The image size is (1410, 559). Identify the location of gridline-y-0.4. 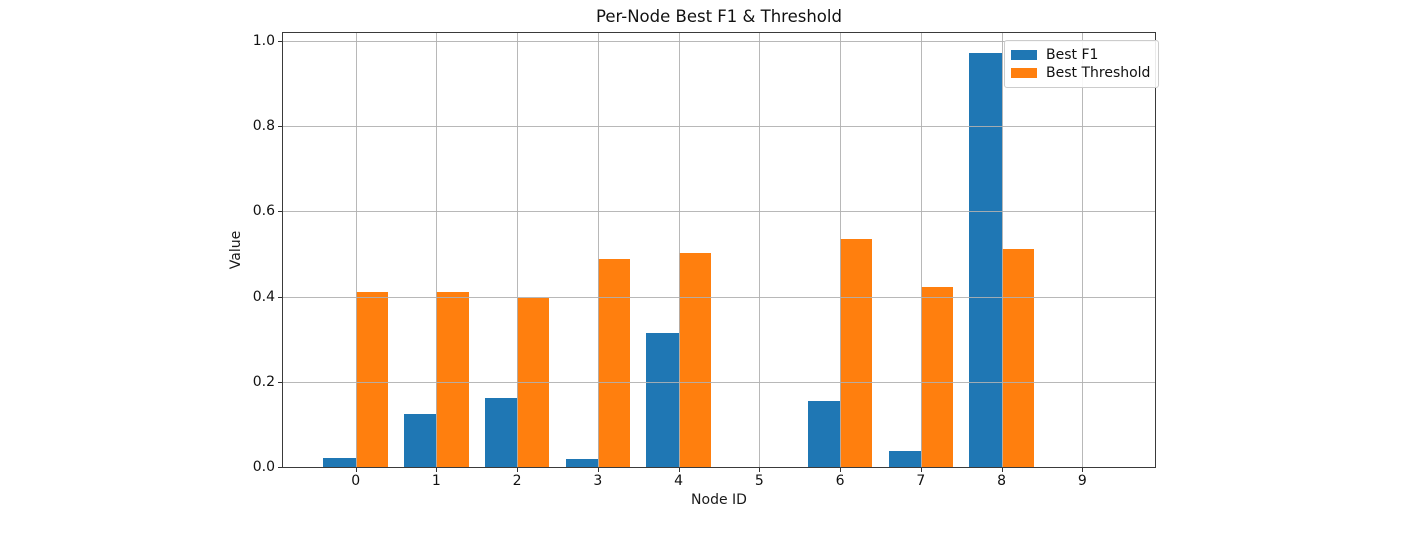
(719, 297).